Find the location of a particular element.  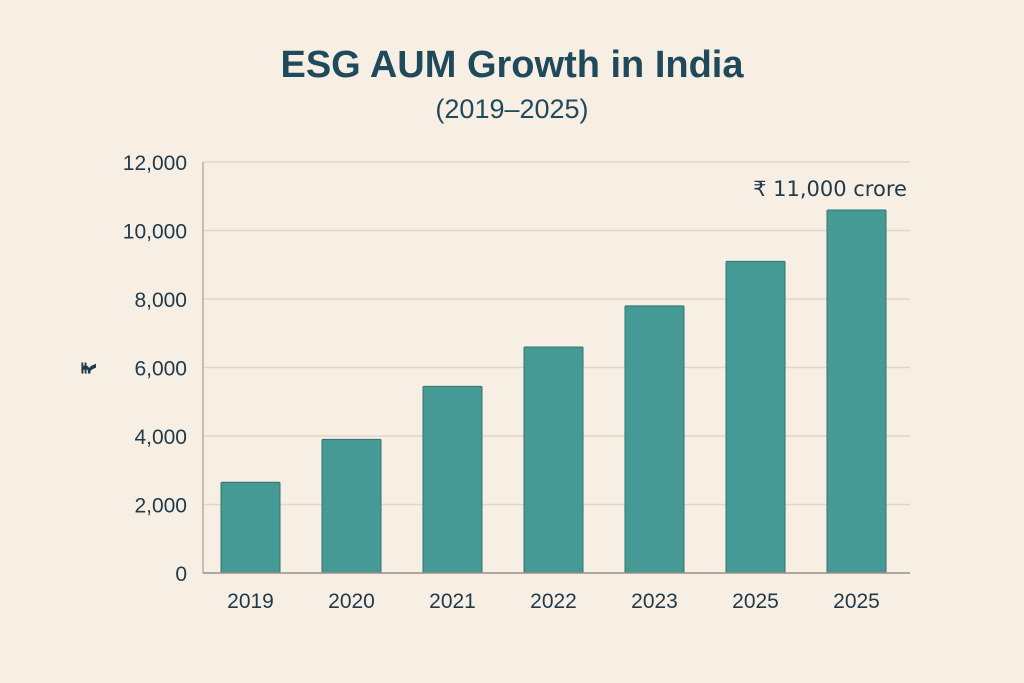

x-tick-label: 2021 is located at coordinates (452, 601).